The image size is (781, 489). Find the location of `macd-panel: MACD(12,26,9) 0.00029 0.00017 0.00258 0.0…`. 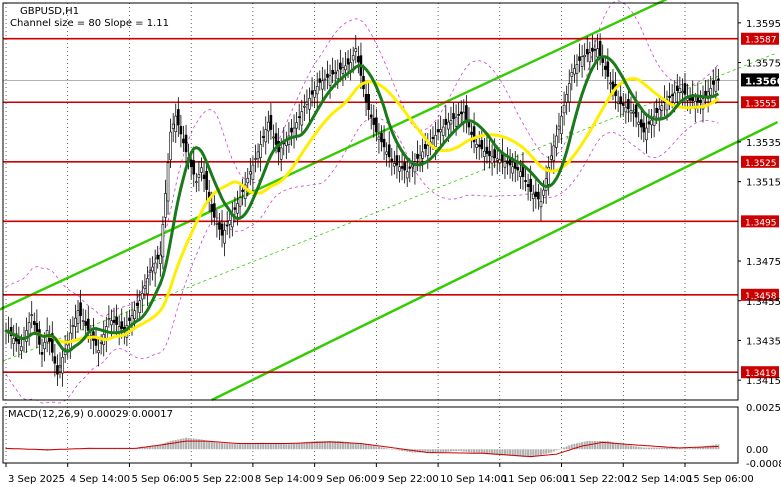

macd-panel: MACD(12,26,9) 0.00029 0.00017 0.00258 0.0… is located at coordinates (393, 436).